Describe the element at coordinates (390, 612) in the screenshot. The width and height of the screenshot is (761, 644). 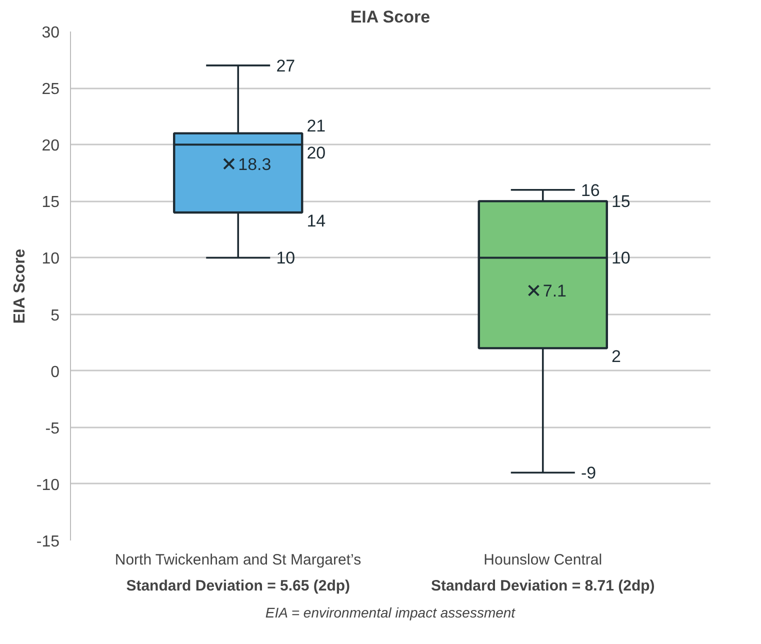
I see `text: EIA = environmental impact assessment` at that location.